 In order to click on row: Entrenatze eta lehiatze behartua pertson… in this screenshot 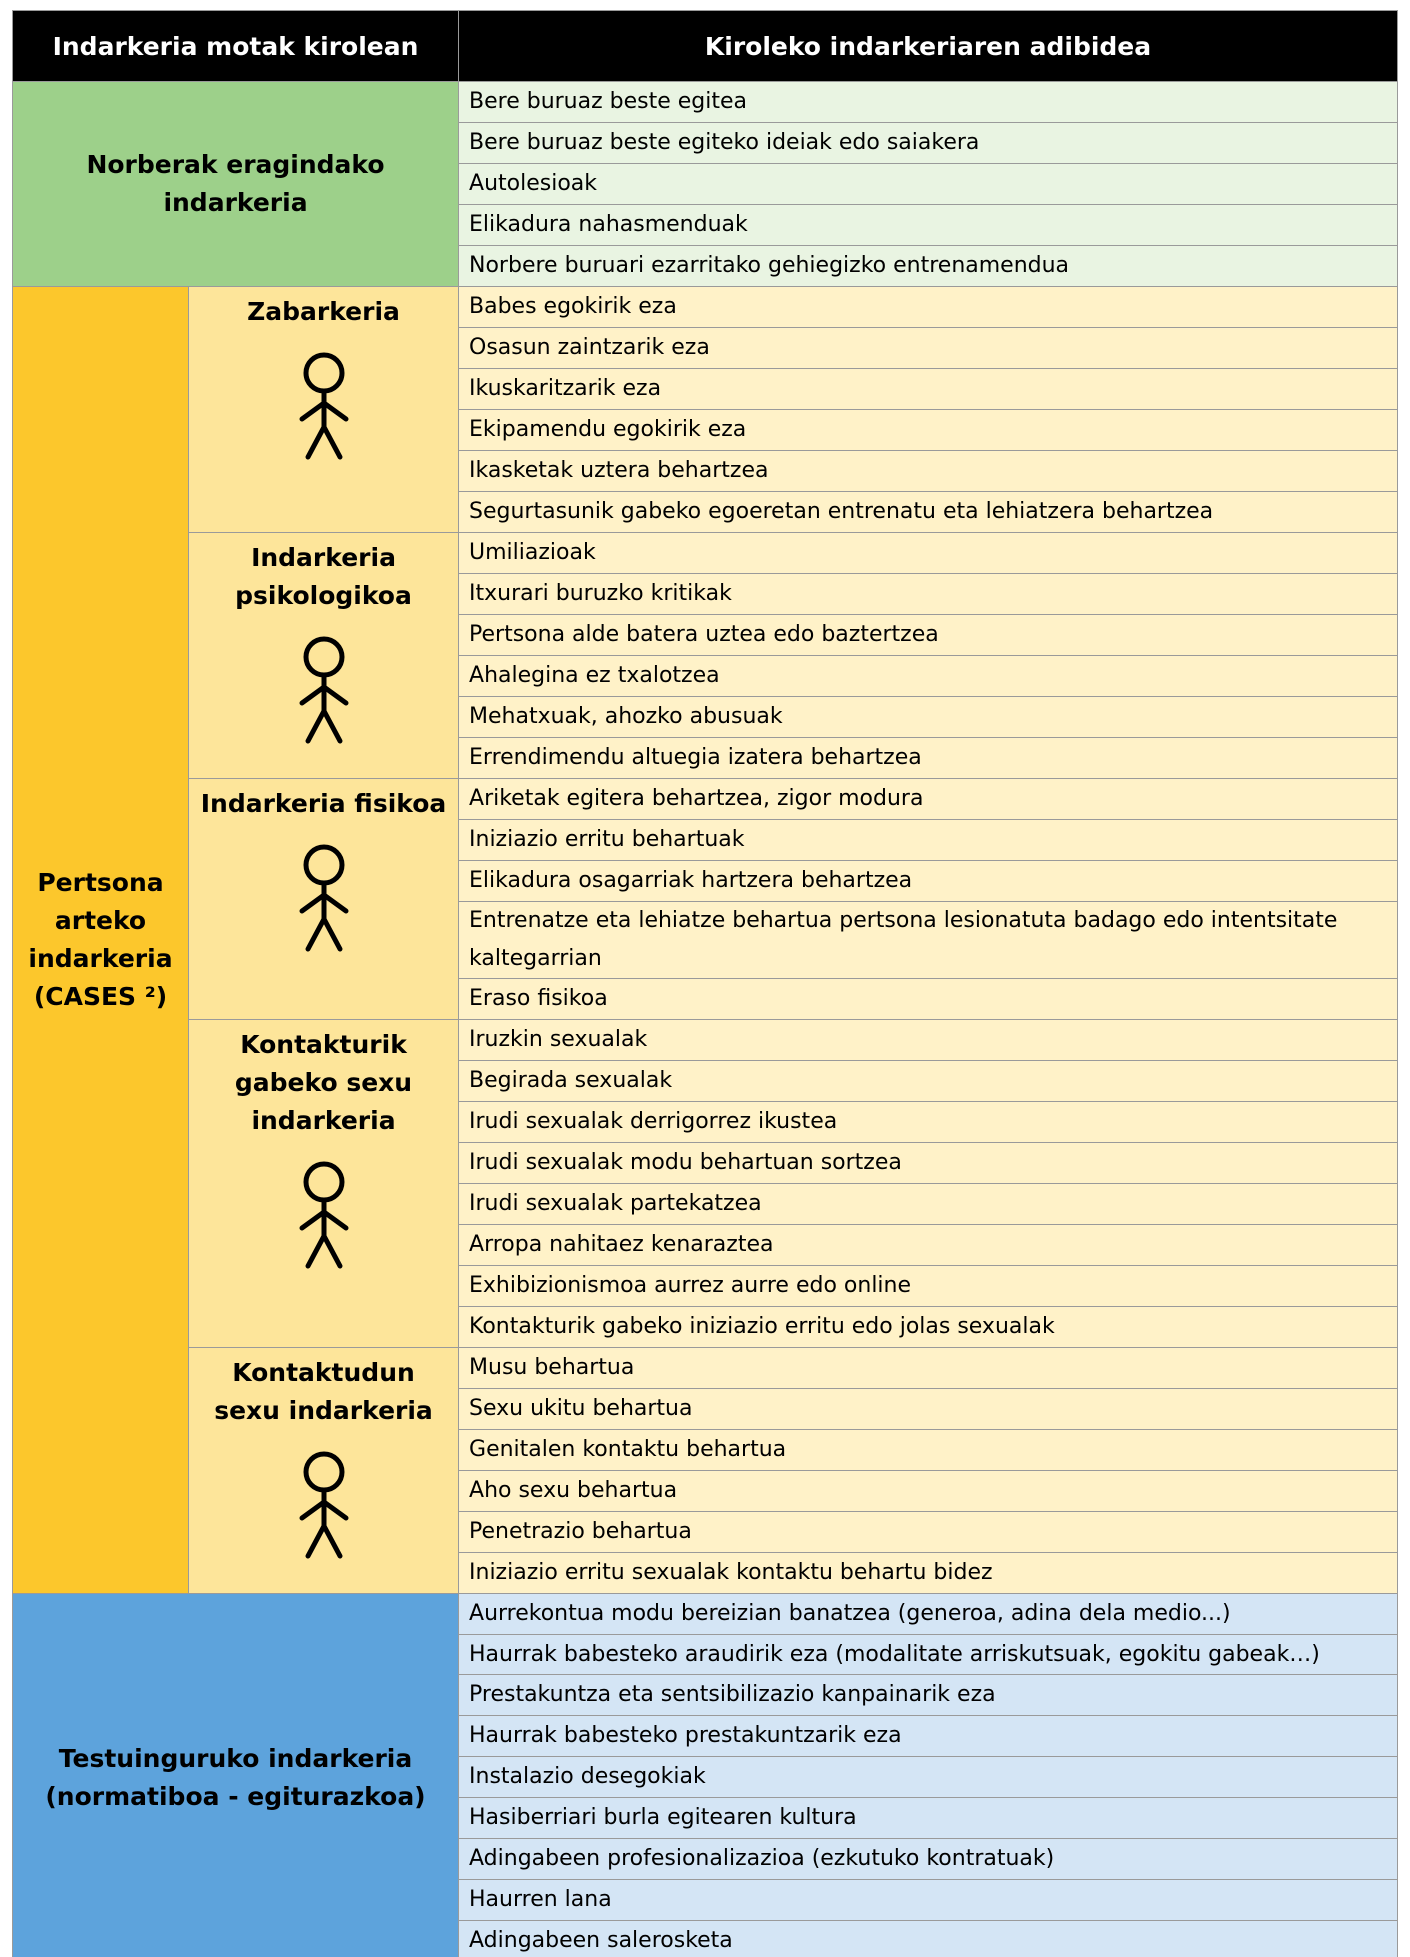, I will do `click(705, 940)`.